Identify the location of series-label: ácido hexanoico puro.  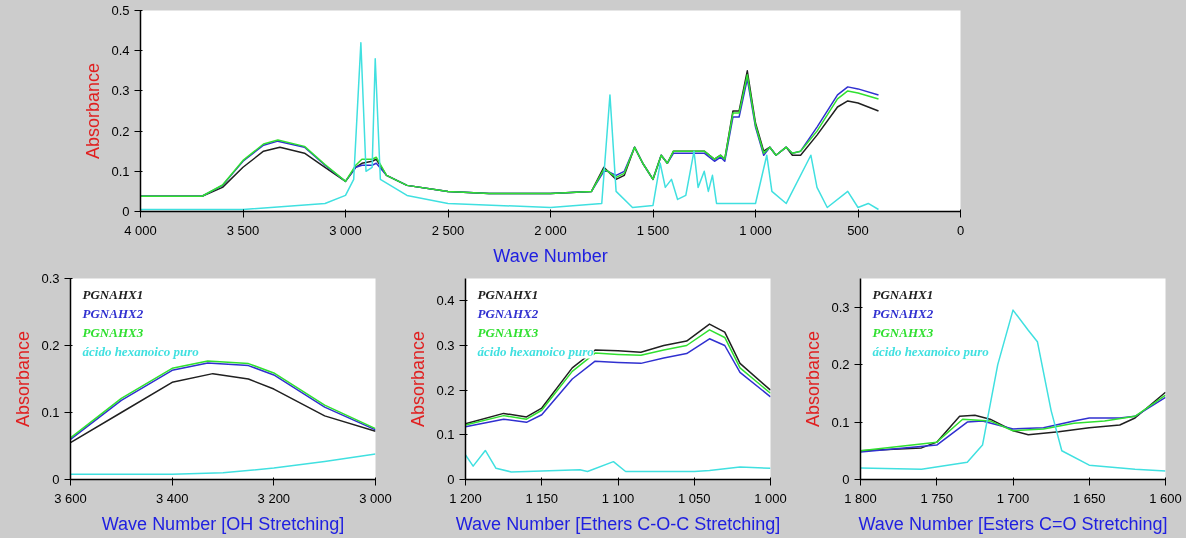
(931, 351).